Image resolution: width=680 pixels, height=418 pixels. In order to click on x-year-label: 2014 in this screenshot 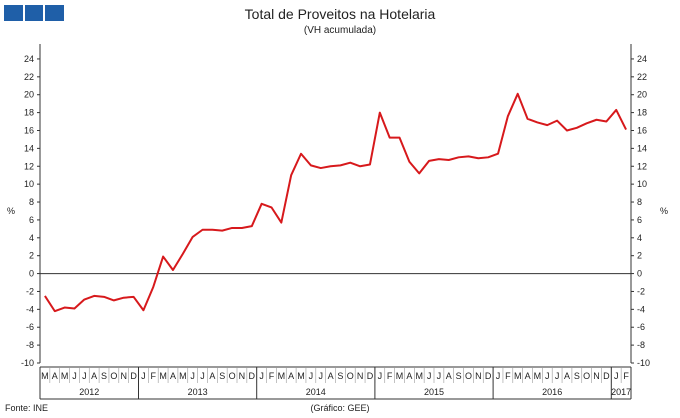, I will do `click(316, 392)`.